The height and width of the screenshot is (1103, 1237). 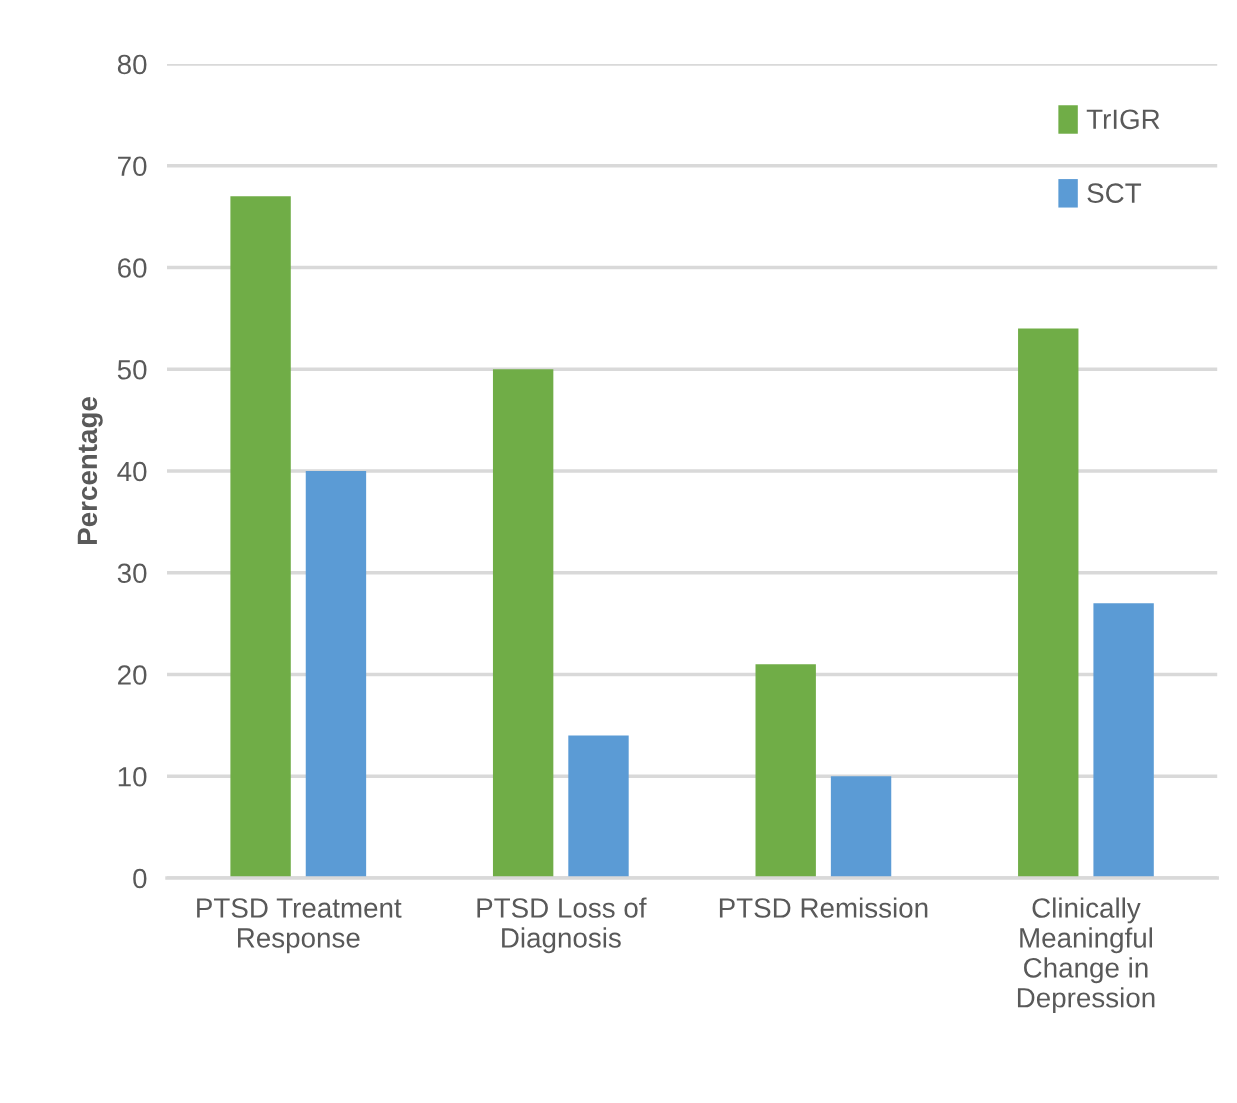 What do you see at coordinates (132, 369) in the screenshot?
I see `y-tick-label: 50` at bounding box center [132, 369].